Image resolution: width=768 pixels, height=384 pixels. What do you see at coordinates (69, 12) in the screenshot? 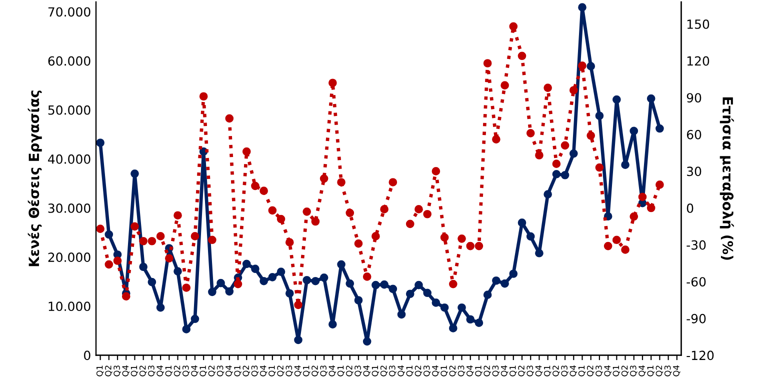
I see `y-tick-label: 70.000` at bounding box center [69, 12].